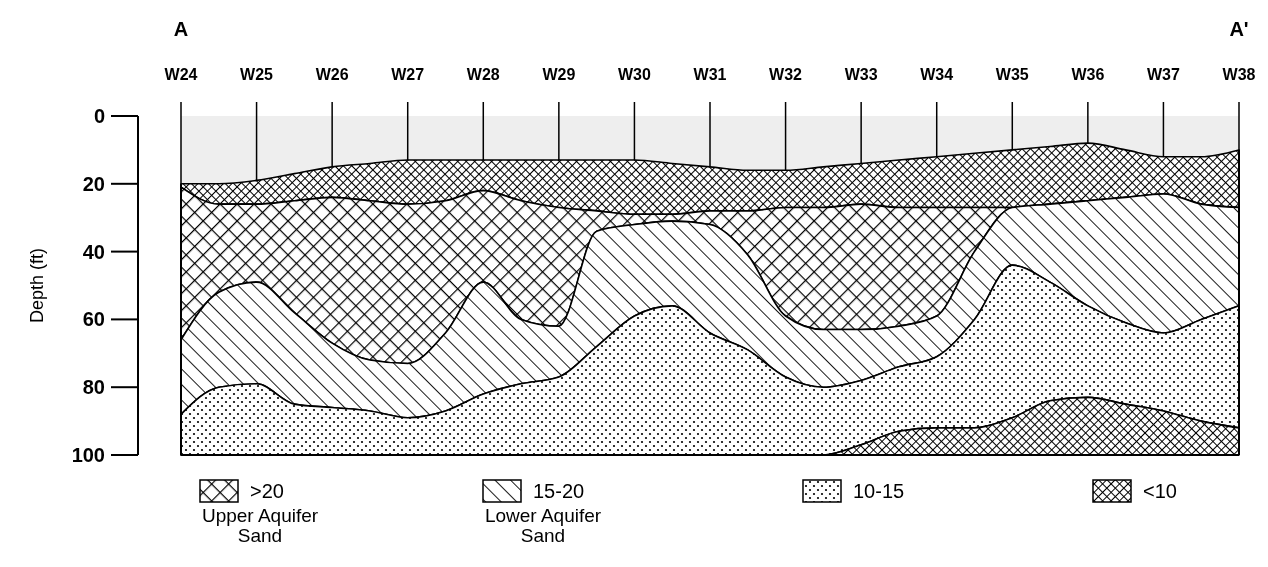 Image resolution: width=1268 pixels, height=567 pixels. I want to click on x-tick-label: W29, so click(559, 74).